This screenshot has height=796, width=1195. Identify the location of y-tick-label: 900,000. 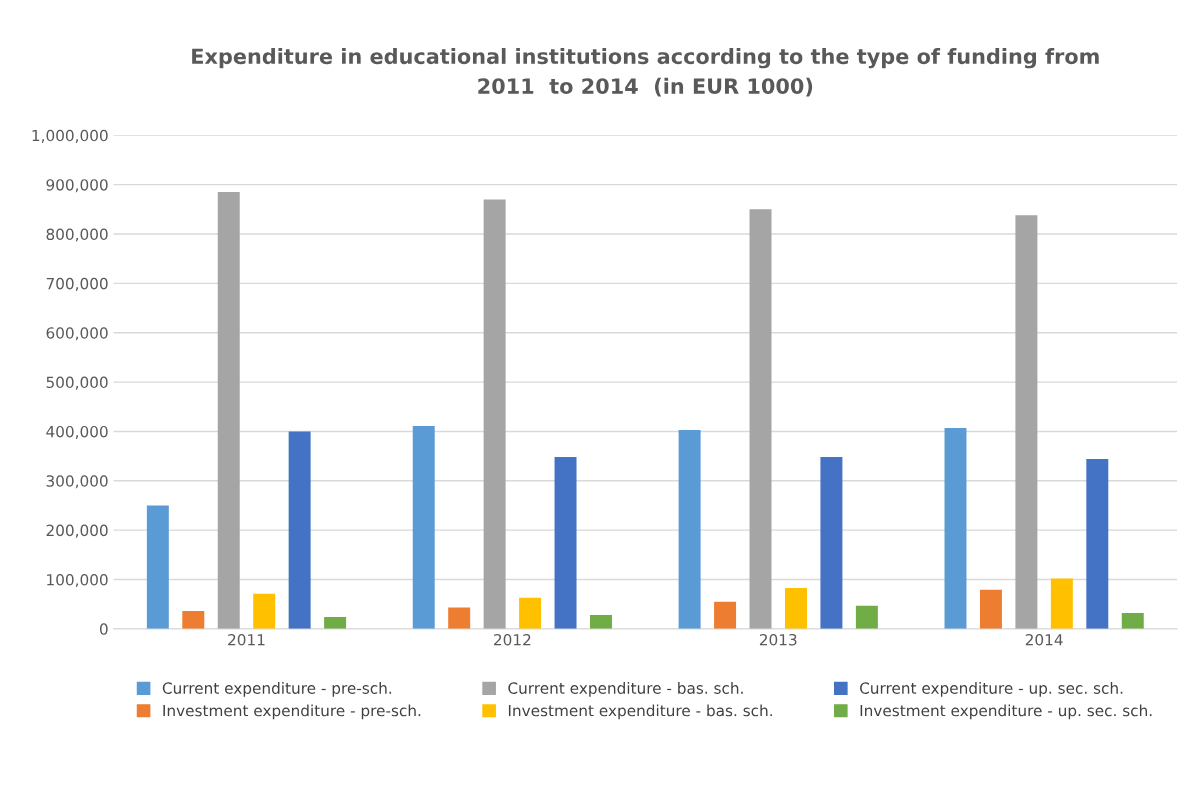
(77, 186).